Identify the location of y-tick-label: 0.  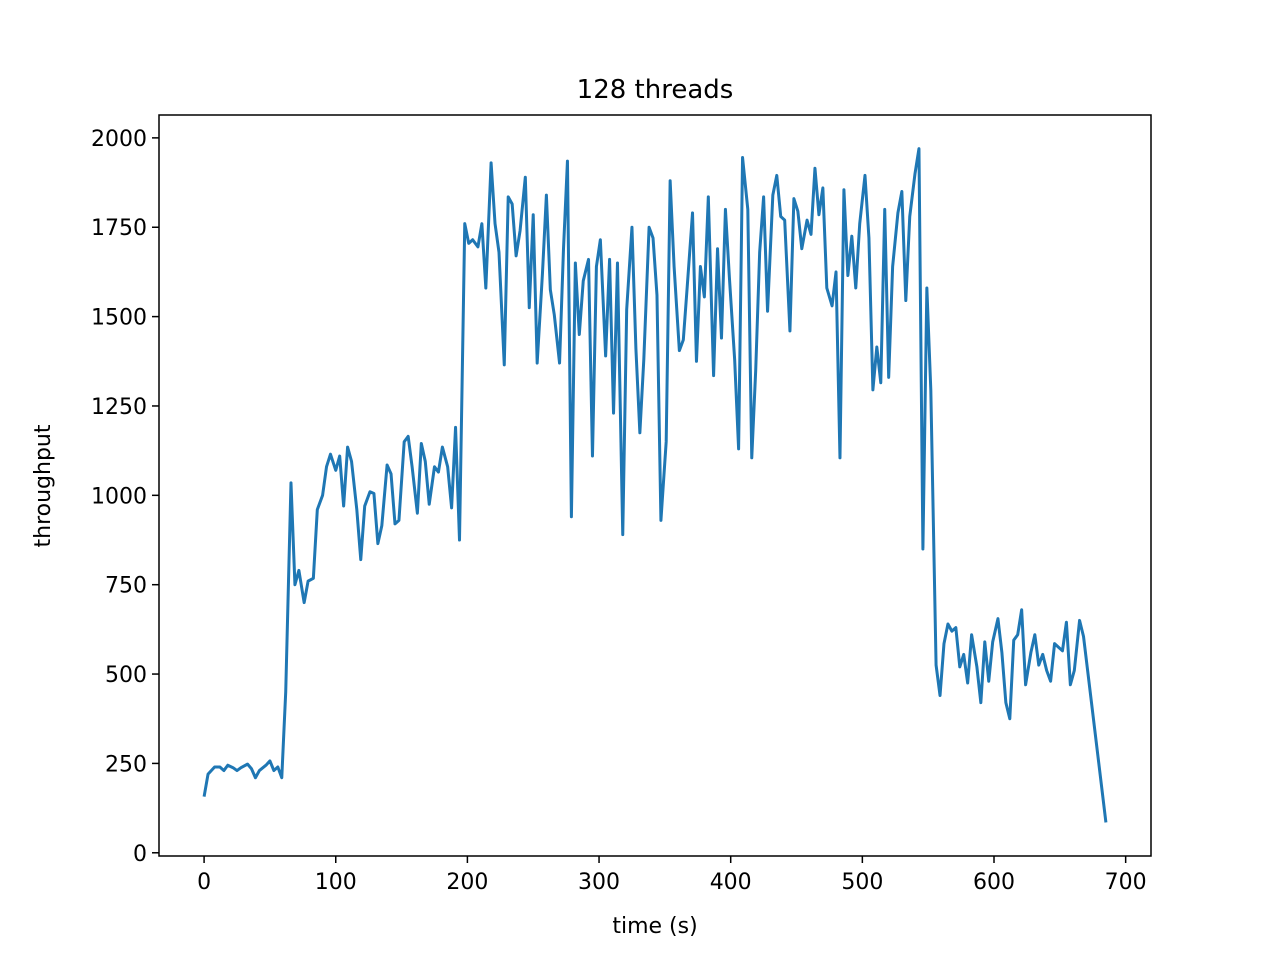
(140, 854).